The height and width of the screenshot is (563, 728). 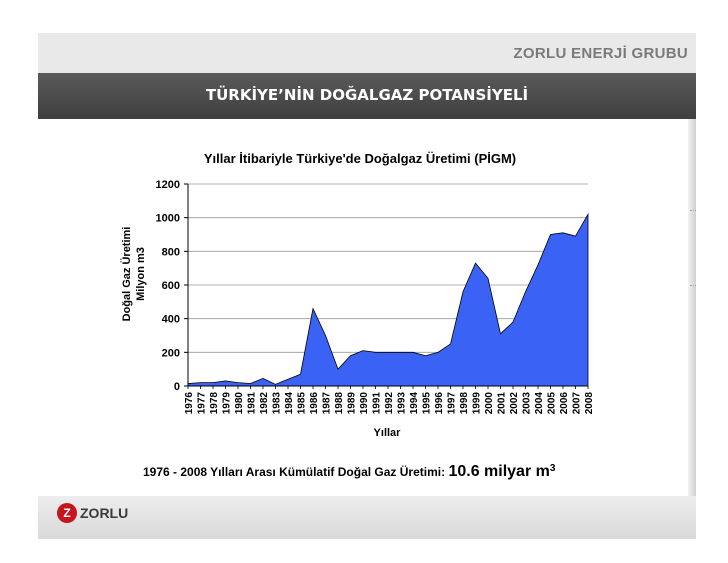 What do you see at coordinates (177, 387) in the screenshot?
I see `y-tick-label-0: 0` at bounding box center [177, 387].